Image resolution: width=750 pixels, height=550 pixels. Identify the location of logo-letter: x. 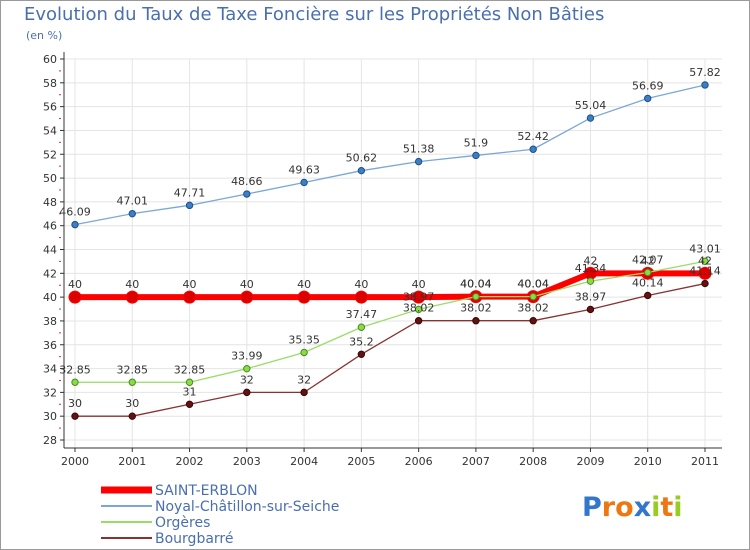
(642, 507).